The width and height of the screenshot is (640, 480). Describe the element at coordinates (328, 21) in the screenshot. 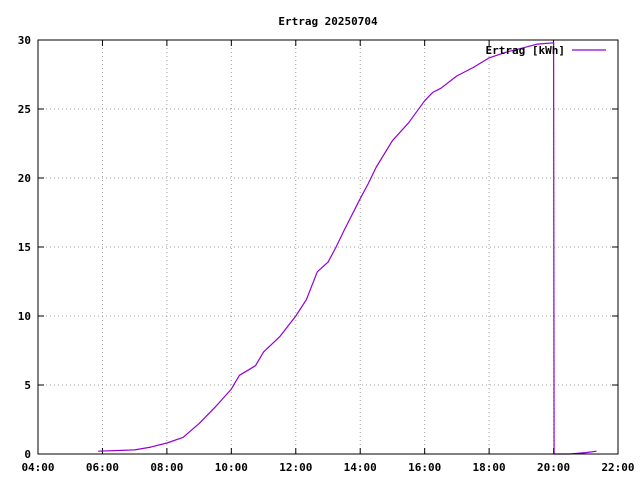

I see `chart-title: Ertrag 20250704` at that location.